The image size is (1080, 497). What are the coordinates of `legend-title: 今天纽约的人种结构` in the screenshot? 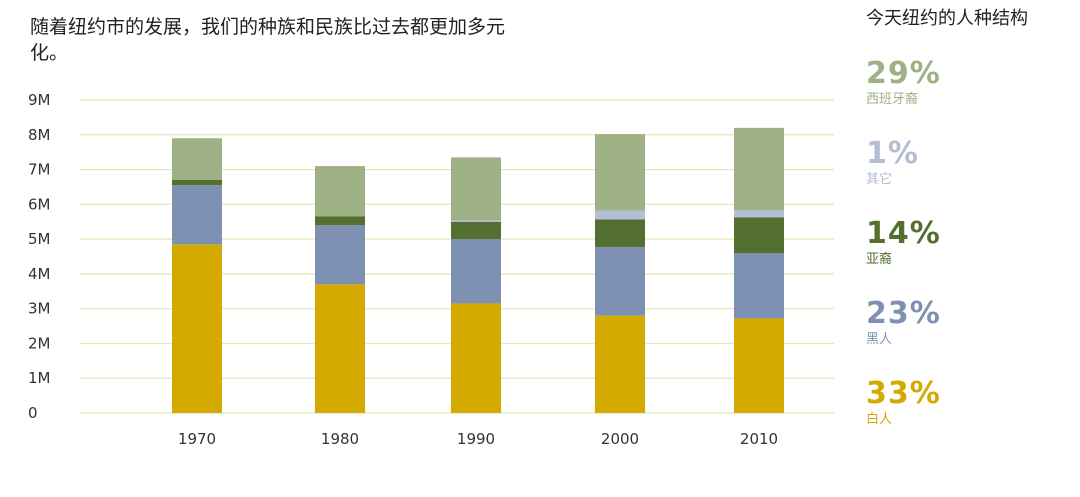 It's located at (947, 18).